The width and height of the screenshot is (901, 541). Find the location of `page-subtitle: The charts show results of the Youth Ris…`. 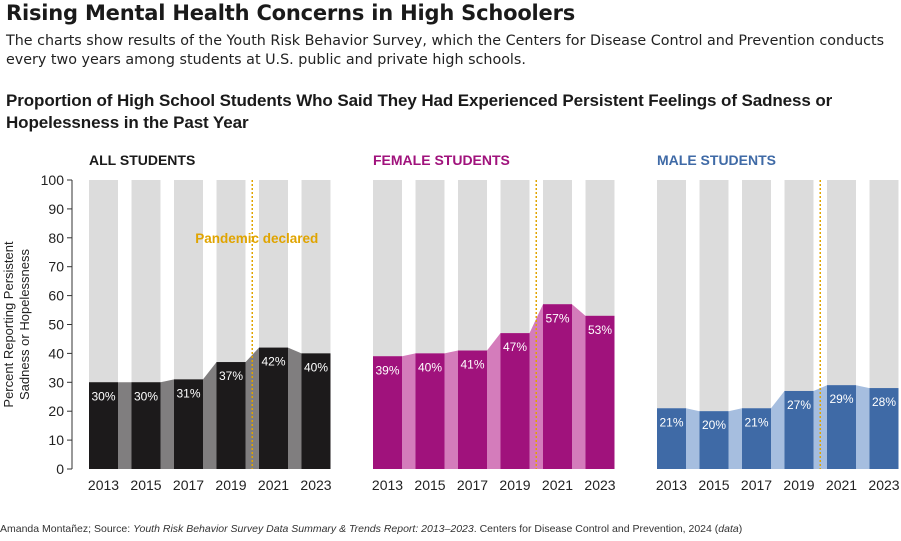

page-subtitle: The charts show results of the Youth Ris… is located at coordinates (445, 50).